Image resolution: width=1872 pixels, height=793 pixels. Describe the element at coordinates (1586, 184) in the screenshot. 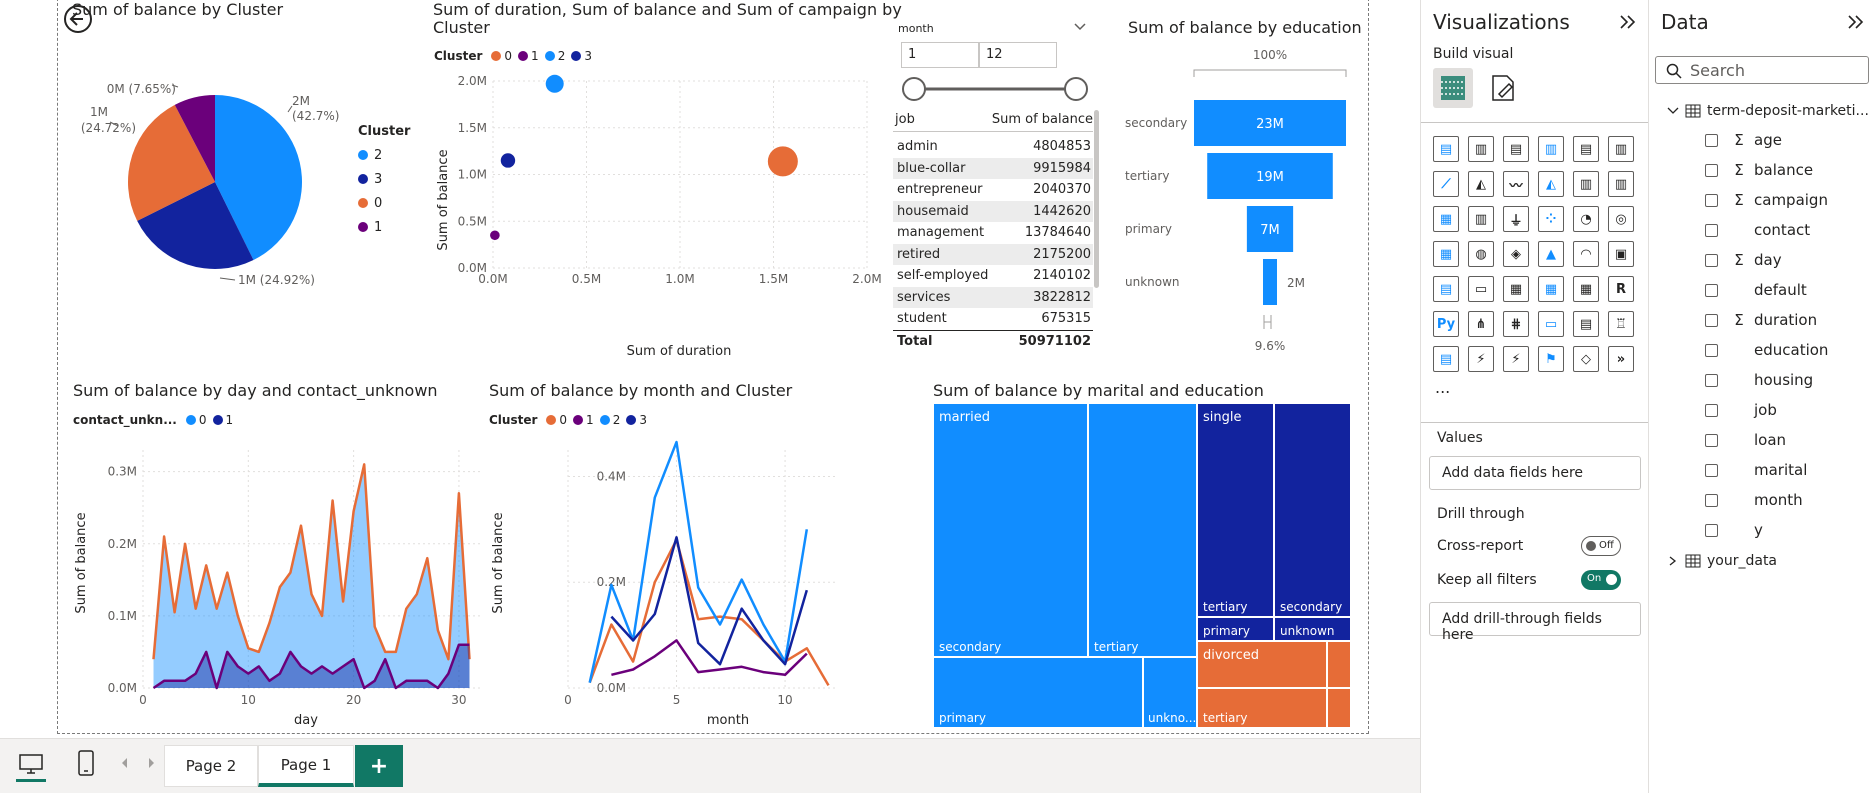

I see `waterfall-icon: ▥` at that location.